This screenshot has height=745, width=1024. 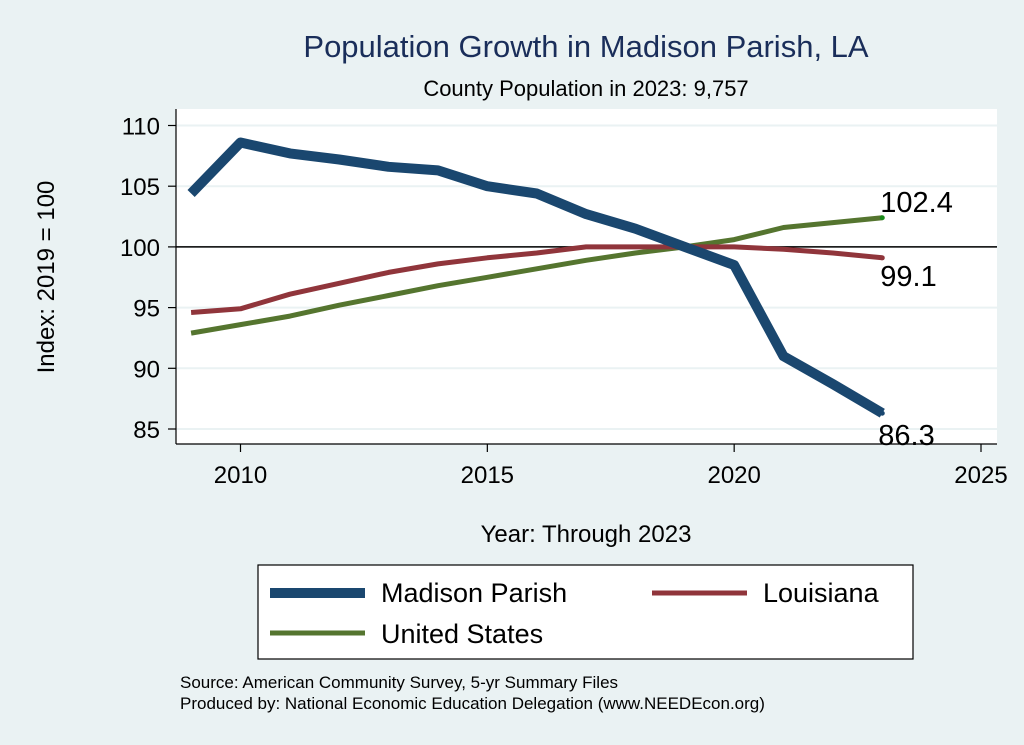 I want to click on legend-label-madison-parish: Madison Parish, so click(x=474, y=593).